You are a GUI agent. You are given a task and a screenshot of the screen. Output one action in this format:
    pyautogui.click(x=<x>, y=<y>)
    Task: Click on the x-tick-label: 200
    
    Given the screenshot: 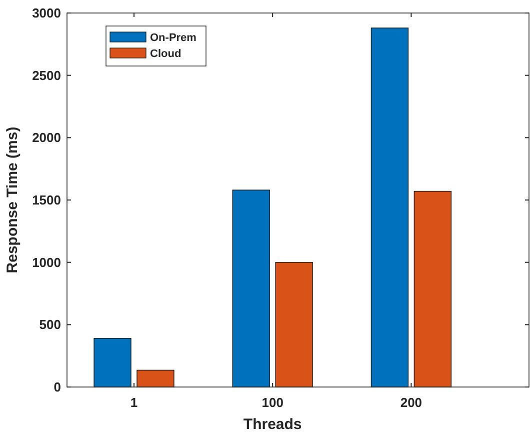 What is the action you would take?
    pyautogui.click(x=411, y=402)
    